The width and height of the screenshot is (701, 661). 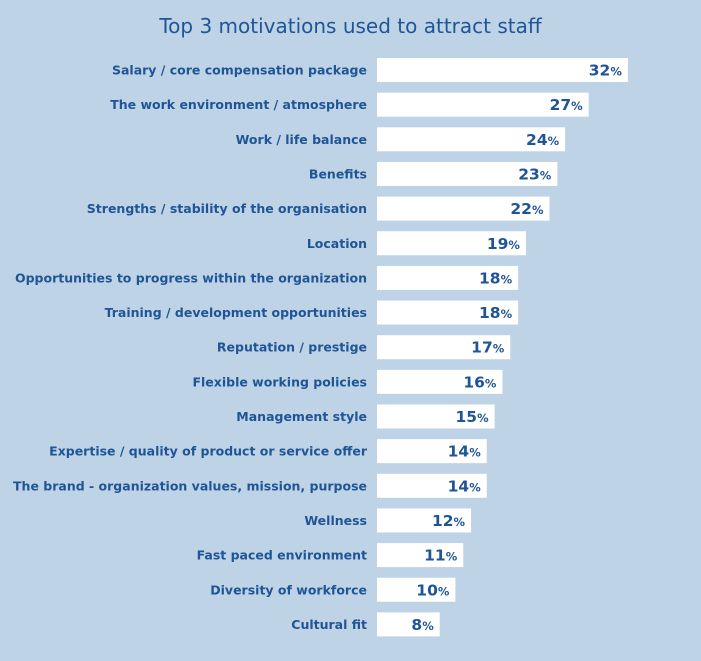 What do you see at coordinates (527, 209) in the screenshot?
I see `data-label: 22%` at bounding box center [527, 209].